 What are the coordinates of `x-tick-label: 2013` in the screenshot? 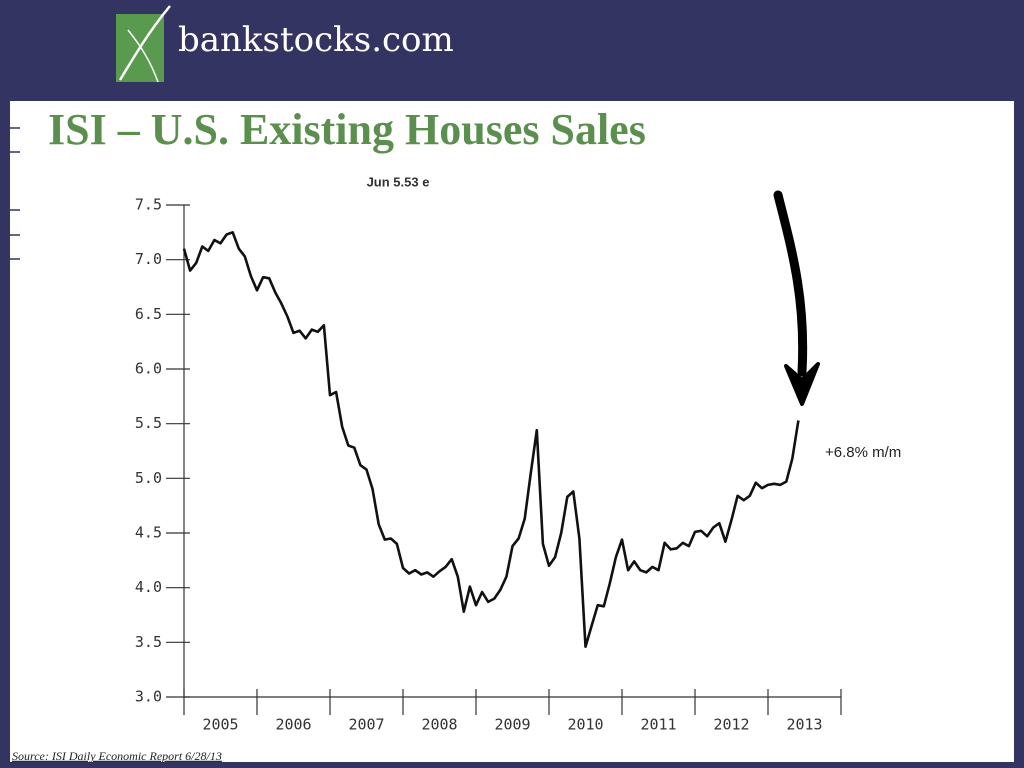 It's located at (804, 725).